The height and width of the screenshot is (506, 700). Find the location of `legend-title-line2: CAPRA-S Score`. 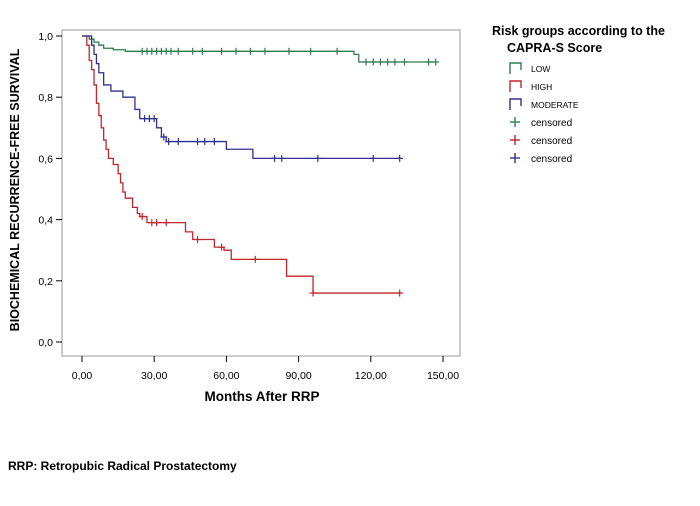

legend-title-line2: CAPRA-S Score is located at coordinates (554, 48).